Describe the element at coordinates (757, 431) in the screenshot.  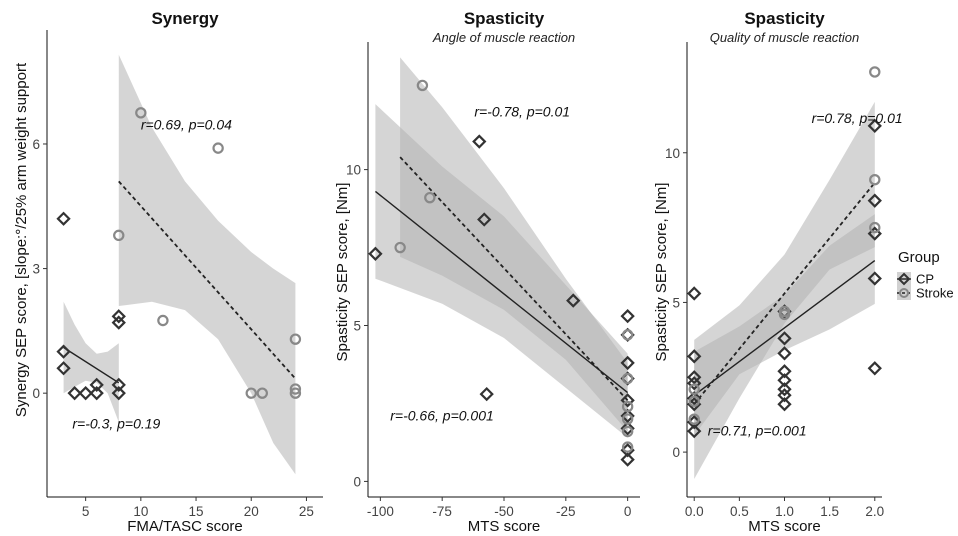
I see `correlation-annotation: r=0.71, p=0.001` at that location.